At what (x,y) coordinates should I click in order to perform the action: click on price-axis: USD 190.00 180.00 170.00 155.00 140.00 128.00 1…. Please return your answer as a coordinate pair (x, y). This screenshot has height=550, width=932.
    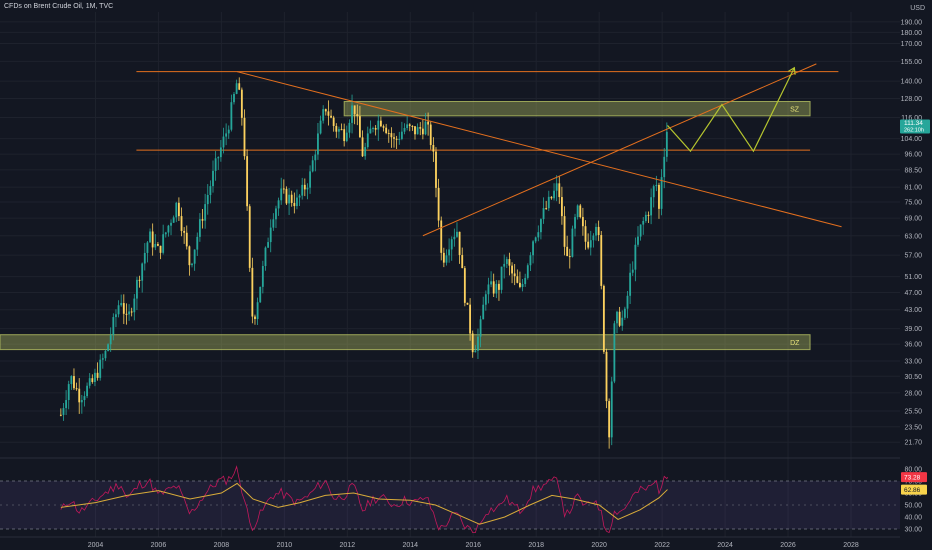
    Looking at the image, I should click on (916, 275).